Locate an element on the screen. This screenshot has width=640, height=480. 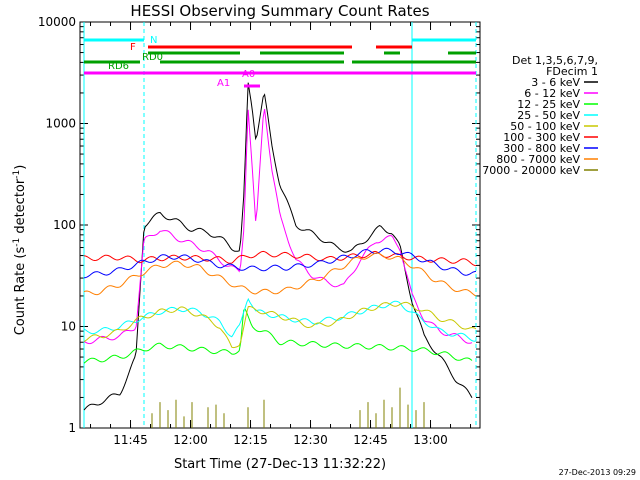
x-axis-label: Start Time (27-Dec-13 11:32:22) is located at coordinates (280, 464).